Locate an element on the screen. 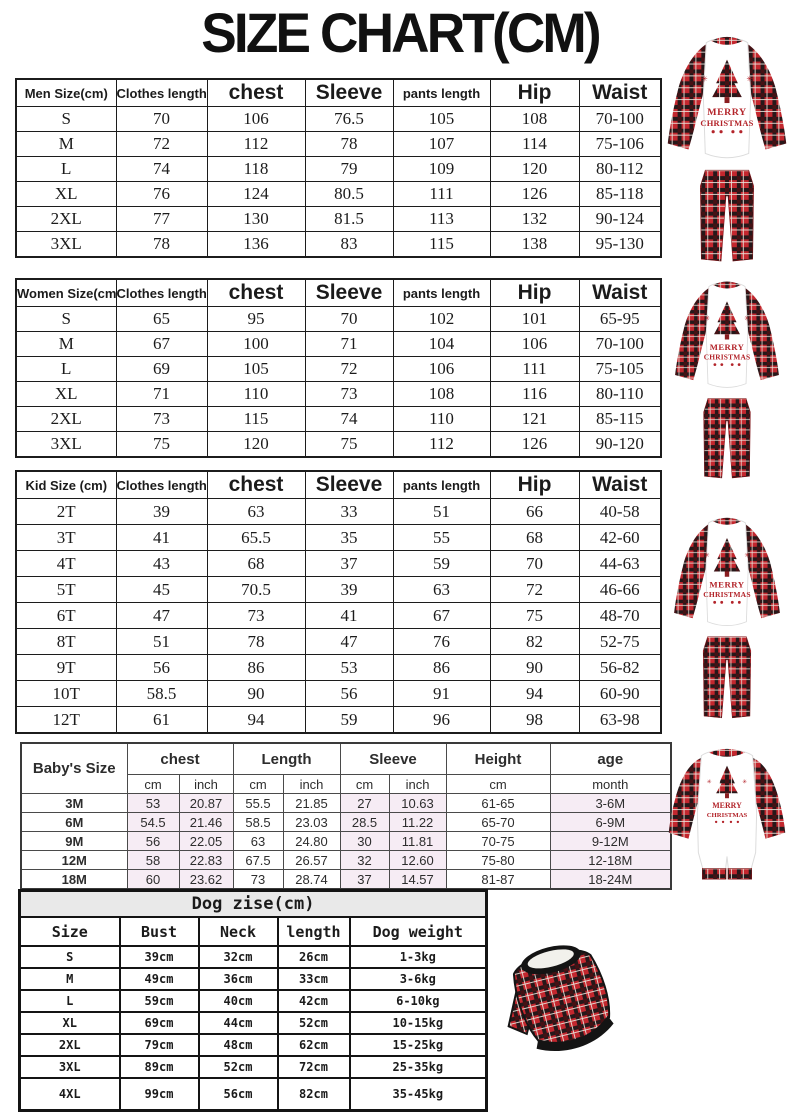  value-cell: 22.05 is located at coordinates (206, 841).